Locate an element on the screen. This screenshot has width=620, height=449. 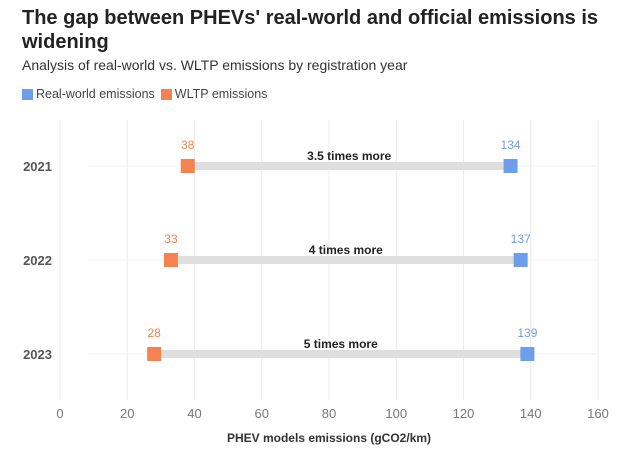
legend-item-wltp: WLTP emissions is located at coordinates (214, 94).